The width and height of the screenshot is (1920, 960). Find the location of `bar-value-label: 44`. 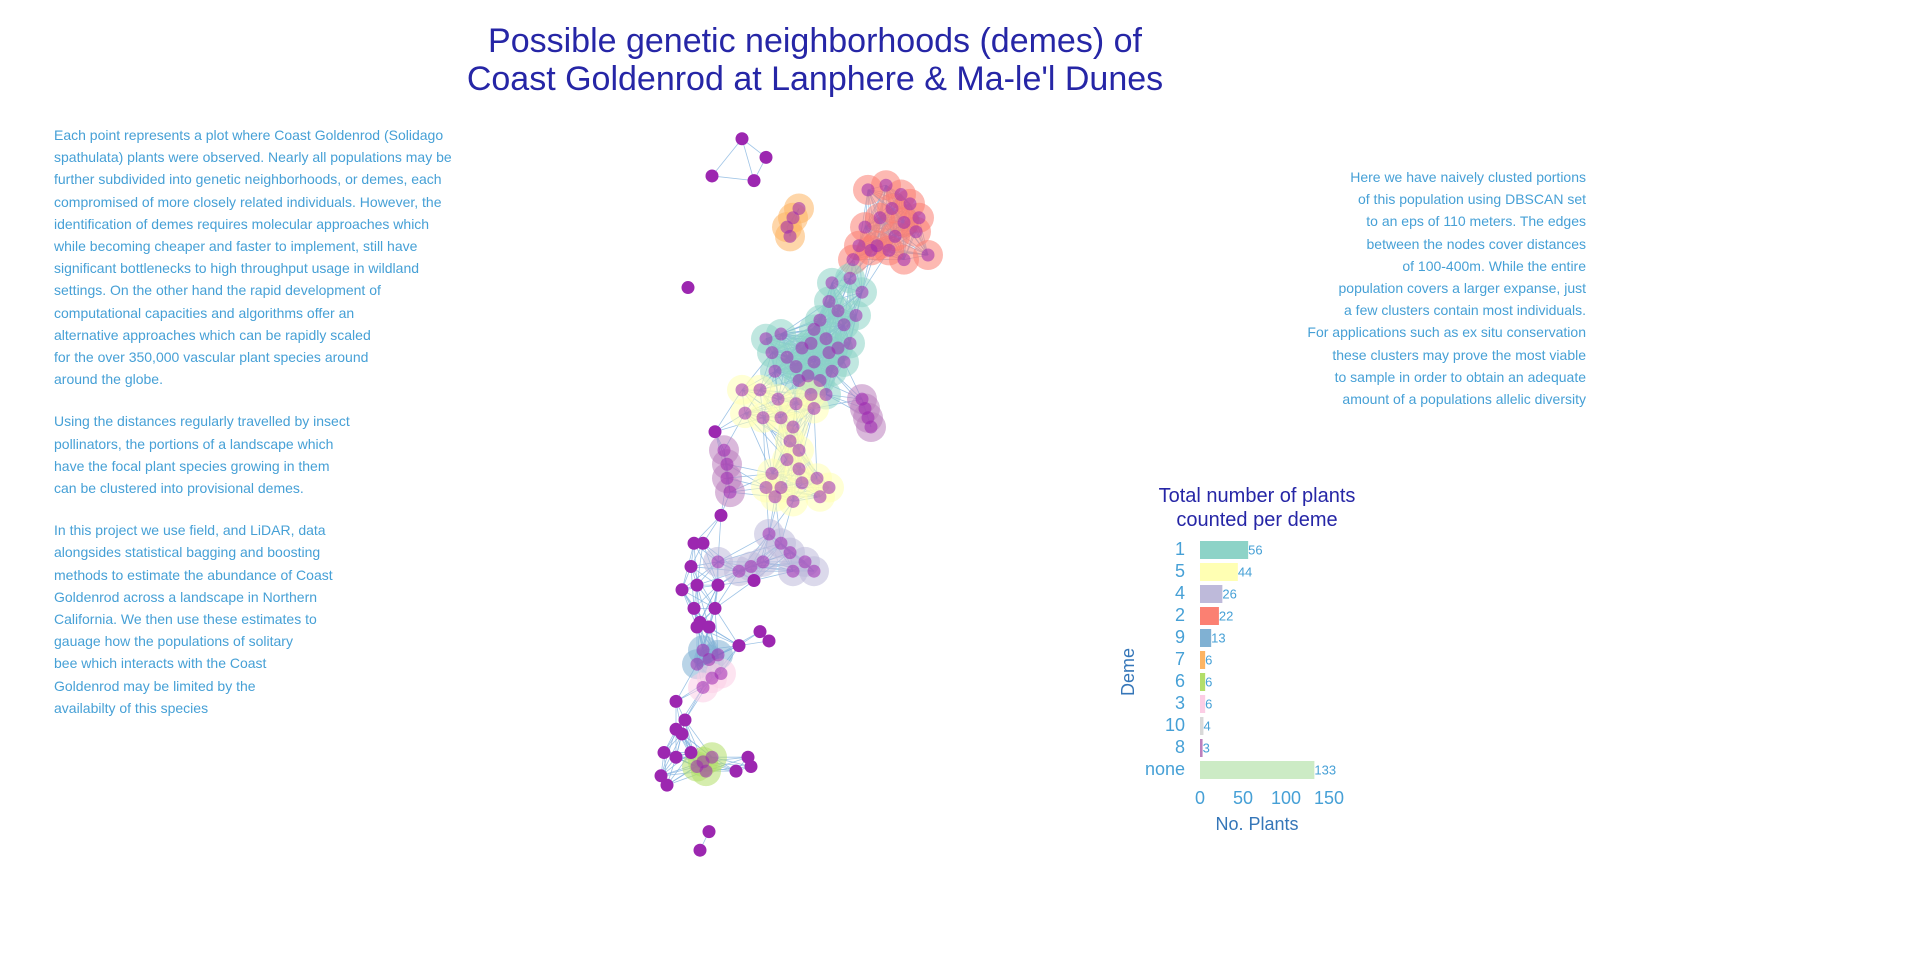

bar-value-label: 44 is located at coordinates (1245, 571).